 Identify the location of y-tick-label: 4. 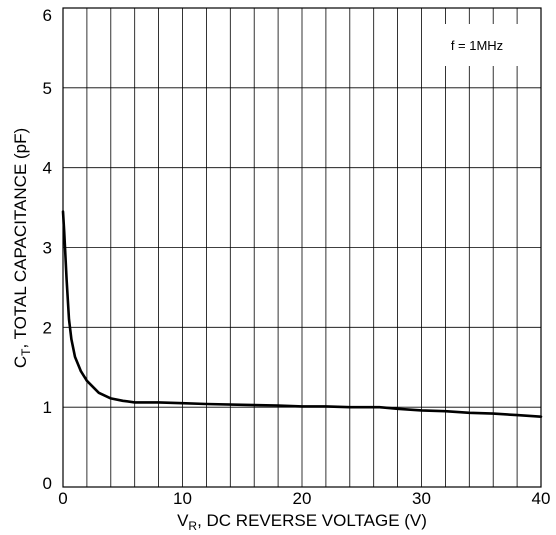
(47, 168).